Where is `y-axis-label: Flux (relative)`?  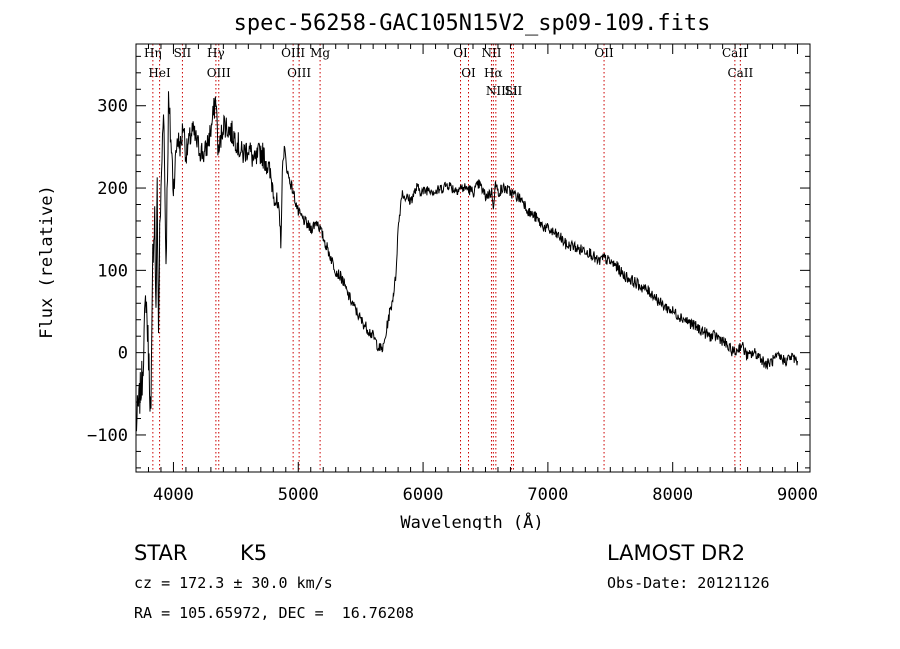
y-axis-label: Flux (relative) is located at coordinates (47, 262).